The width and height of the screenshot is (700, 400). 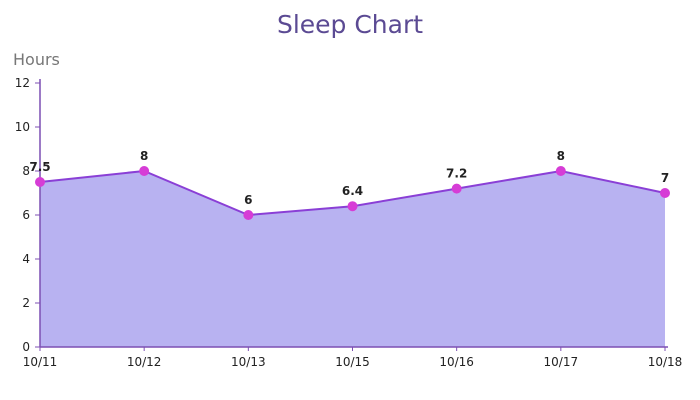 I want to click on x-tick-label: 10/13, so click(x=248, y=362).